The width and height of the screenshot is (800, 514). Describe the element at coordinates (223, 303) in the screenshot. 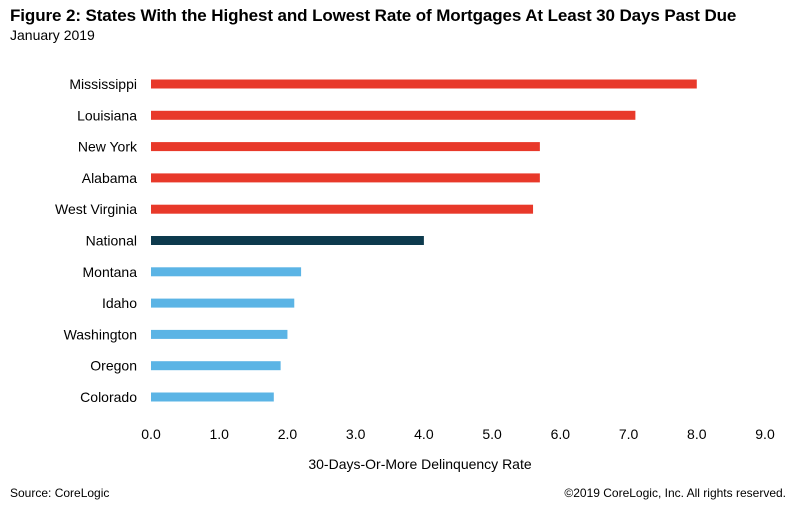

I see `bar-idaho` at that location.